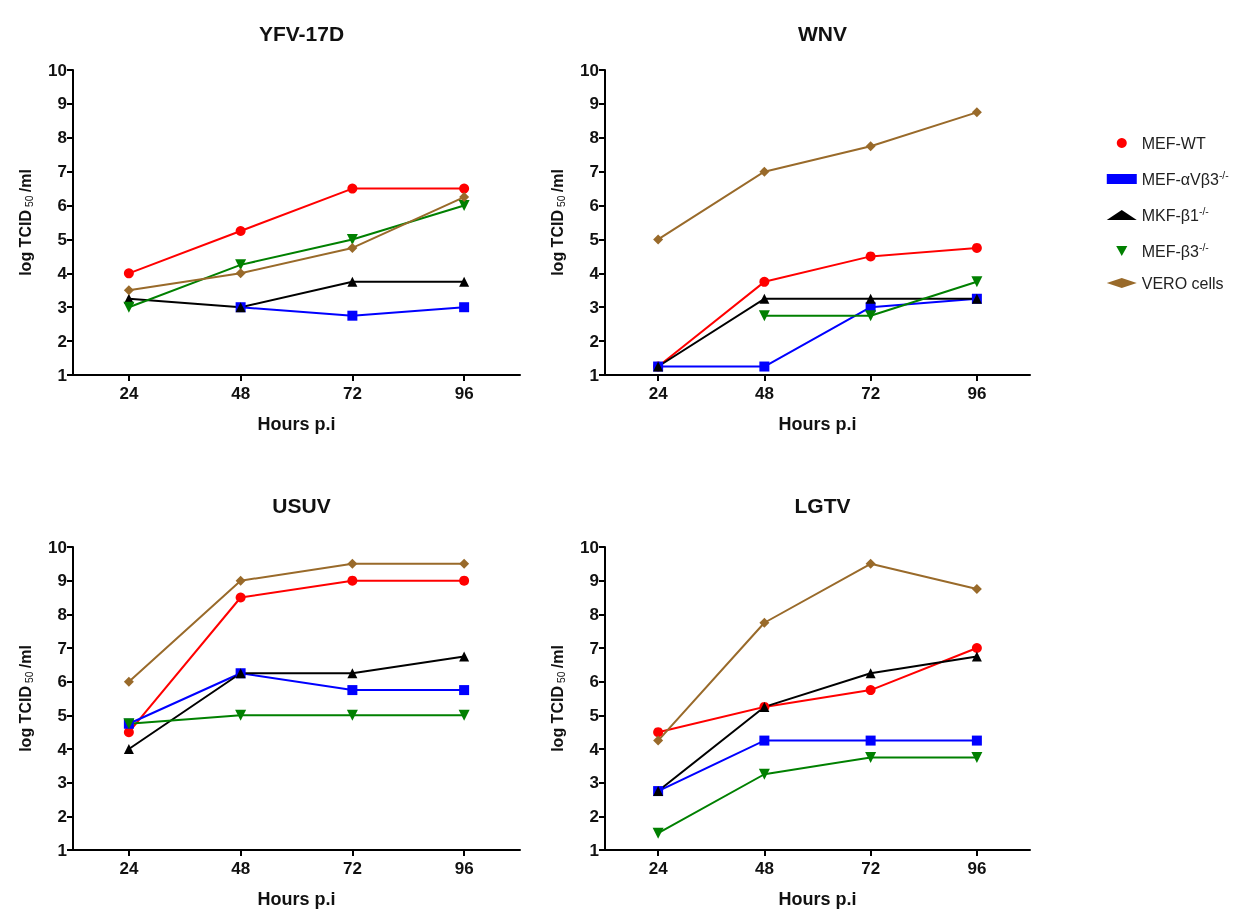 Image resolution: width=1259 pixels, height=923 pixels. What do you see at coordinates (301, 505) in the screenshot?
I see `chart-title: USUV` at bounding box center [301, 505].